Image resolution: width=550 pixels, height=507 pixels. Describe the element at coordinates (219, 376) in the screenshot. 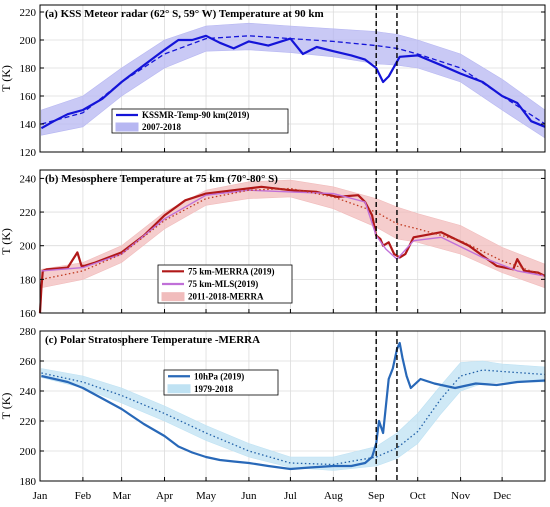

I see `legend-label: 10hPa (2019)` at that location.